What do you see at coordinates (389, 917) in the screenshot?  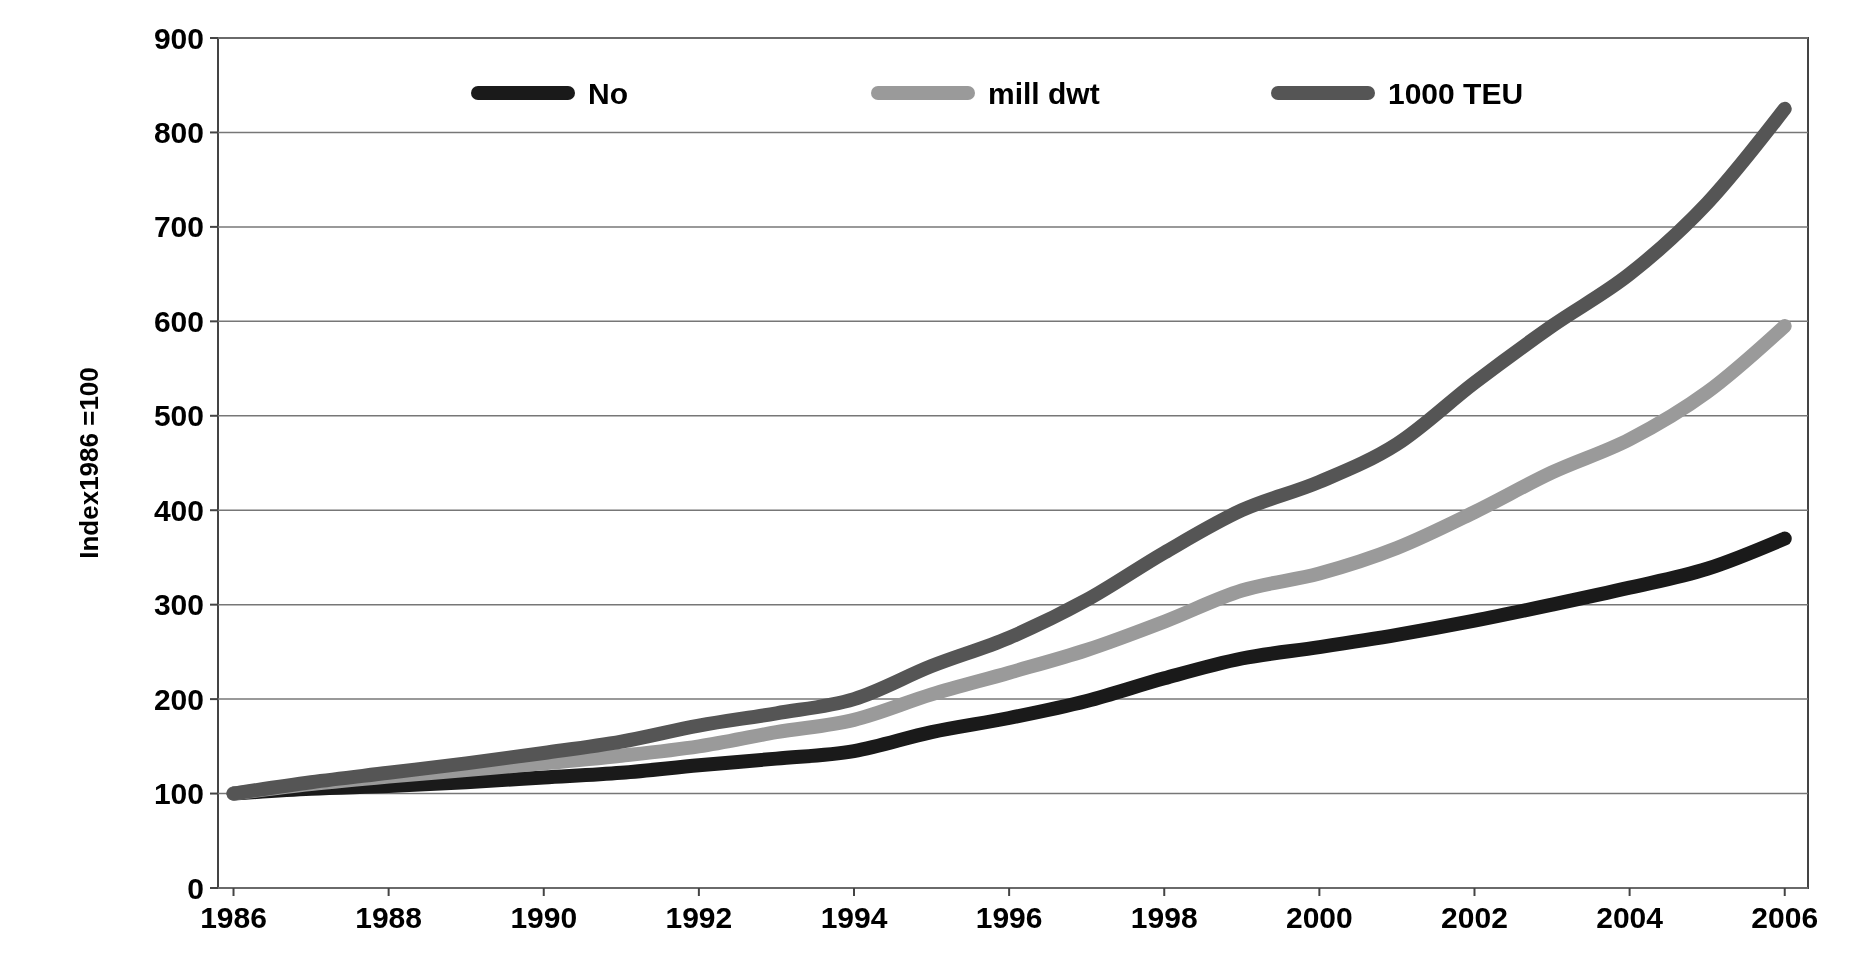 I see `x-tick-label: 1988` at bounding box center [389, 917].